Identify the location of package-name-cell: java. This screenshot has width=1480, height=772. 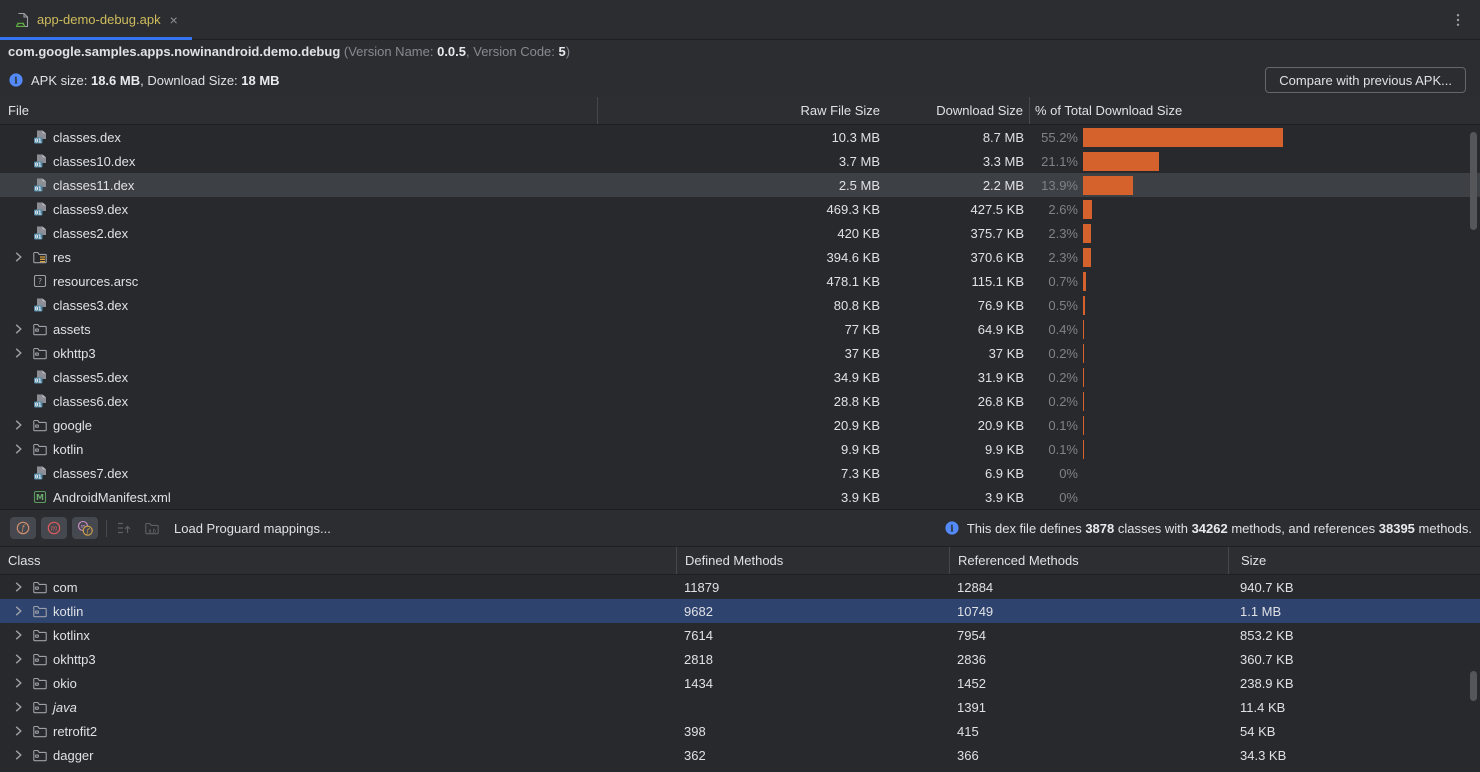
(338, 707).